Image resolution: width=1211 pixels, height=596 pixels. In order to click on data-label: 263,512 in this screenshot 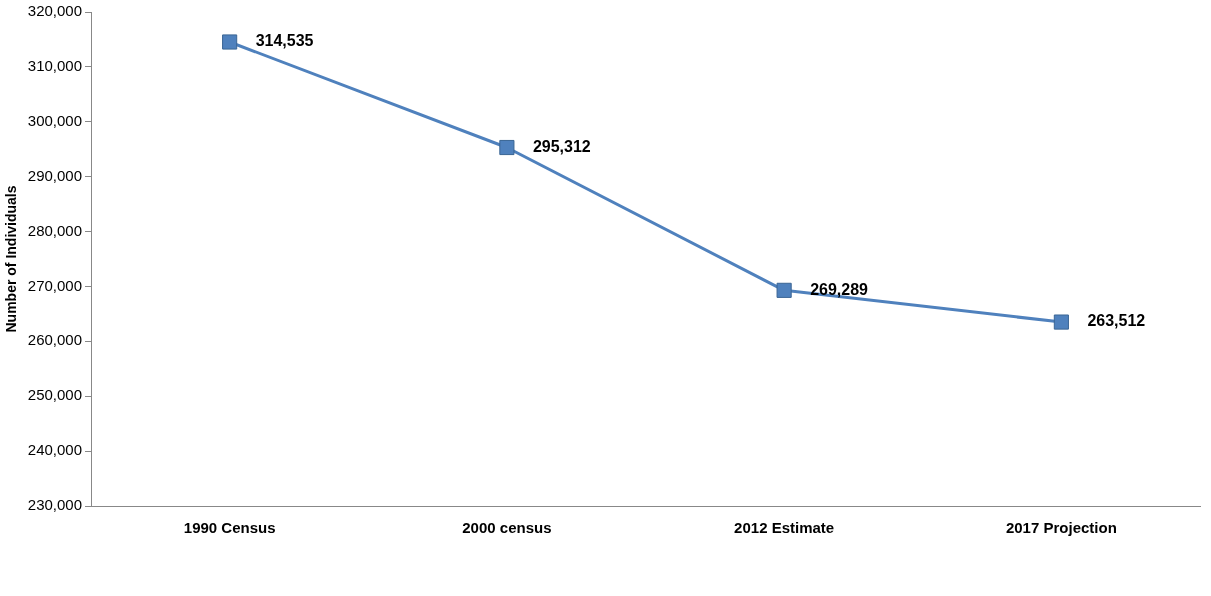, I will do `click(1116, 321)`.